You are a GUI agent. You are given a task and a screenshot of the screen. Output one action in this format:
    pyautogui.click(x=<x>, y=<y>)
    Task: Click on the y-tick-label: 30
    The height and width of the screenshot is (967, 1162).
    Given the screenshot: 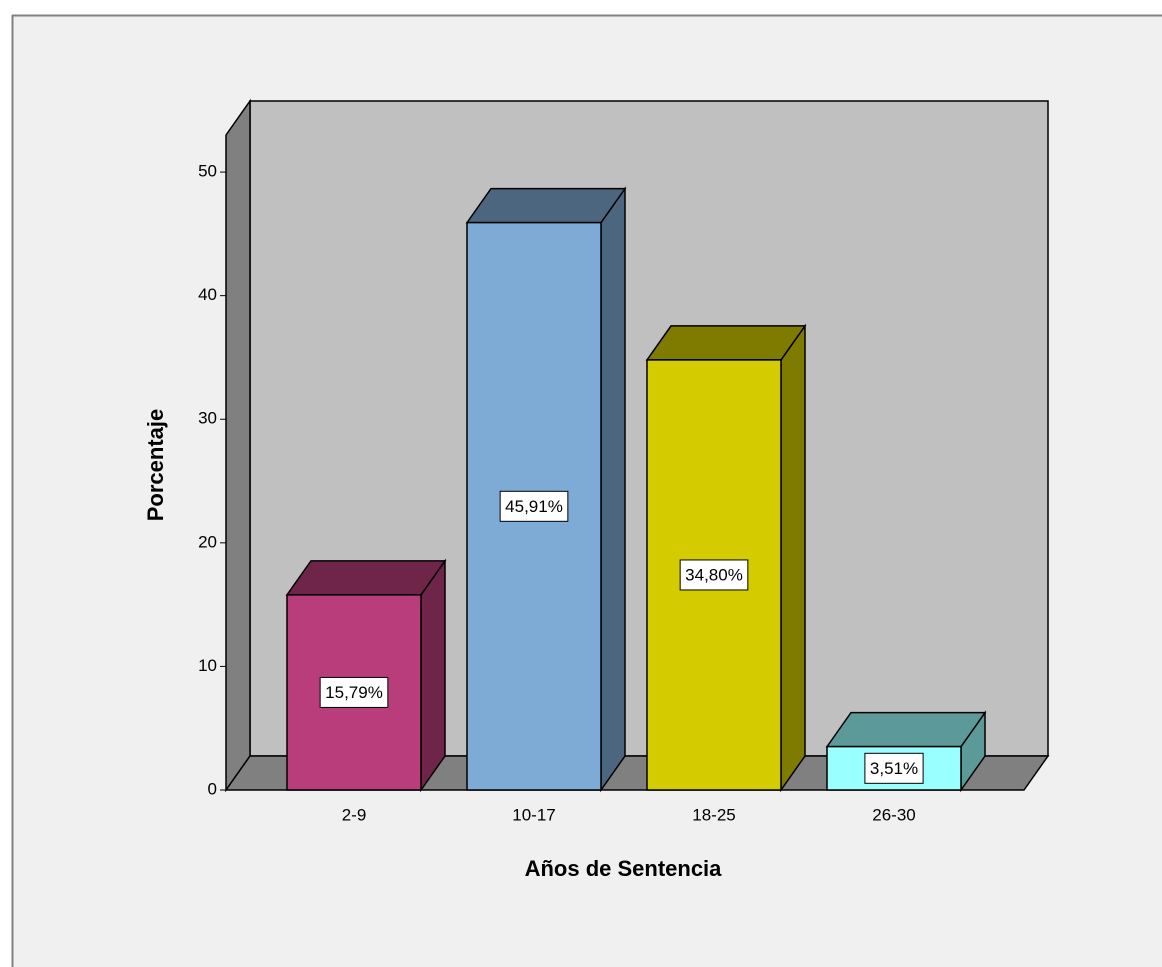 What is the action you would take?
    pyautogui.click(x=207, y=418)
    